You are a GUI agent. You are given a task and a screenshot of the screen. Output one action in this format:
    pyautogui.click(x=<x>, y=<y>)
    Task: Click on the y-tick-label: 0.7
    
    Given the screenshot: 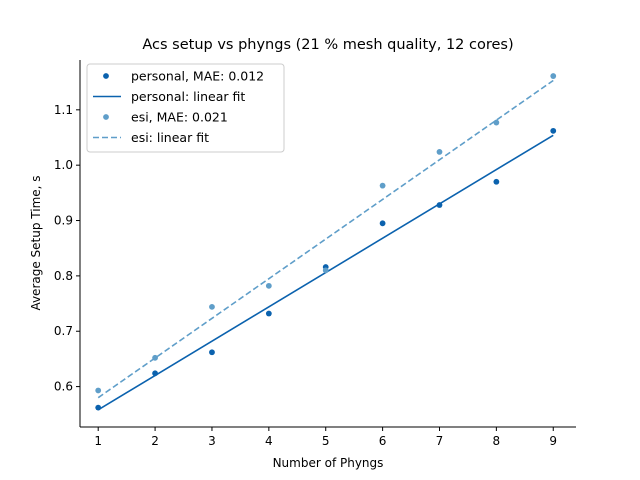 What is the action you would take?
    pyautogui.click(x=63, y=331)
    